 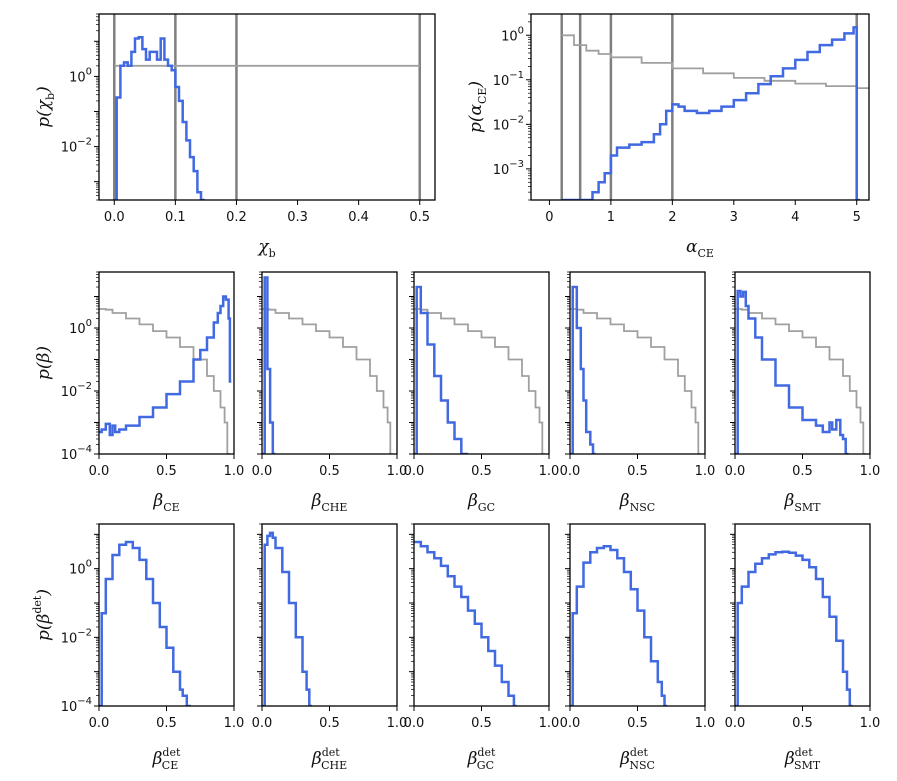 I want to click on beta-det-smt-posterior-line, so click(x=794, y=628).